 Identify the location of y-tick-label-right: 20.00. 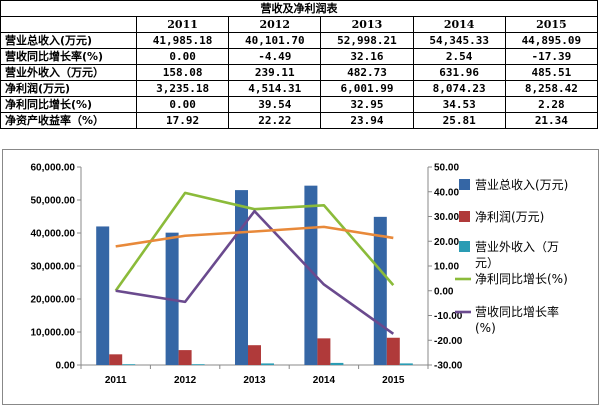
(446, 242).